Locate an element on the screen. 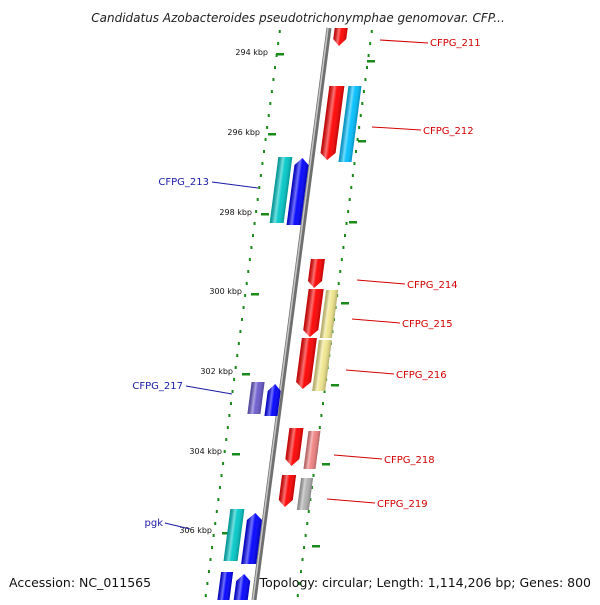  gene-label-cfpg-214: CFPG_214 is located at coordinates (432, 285).